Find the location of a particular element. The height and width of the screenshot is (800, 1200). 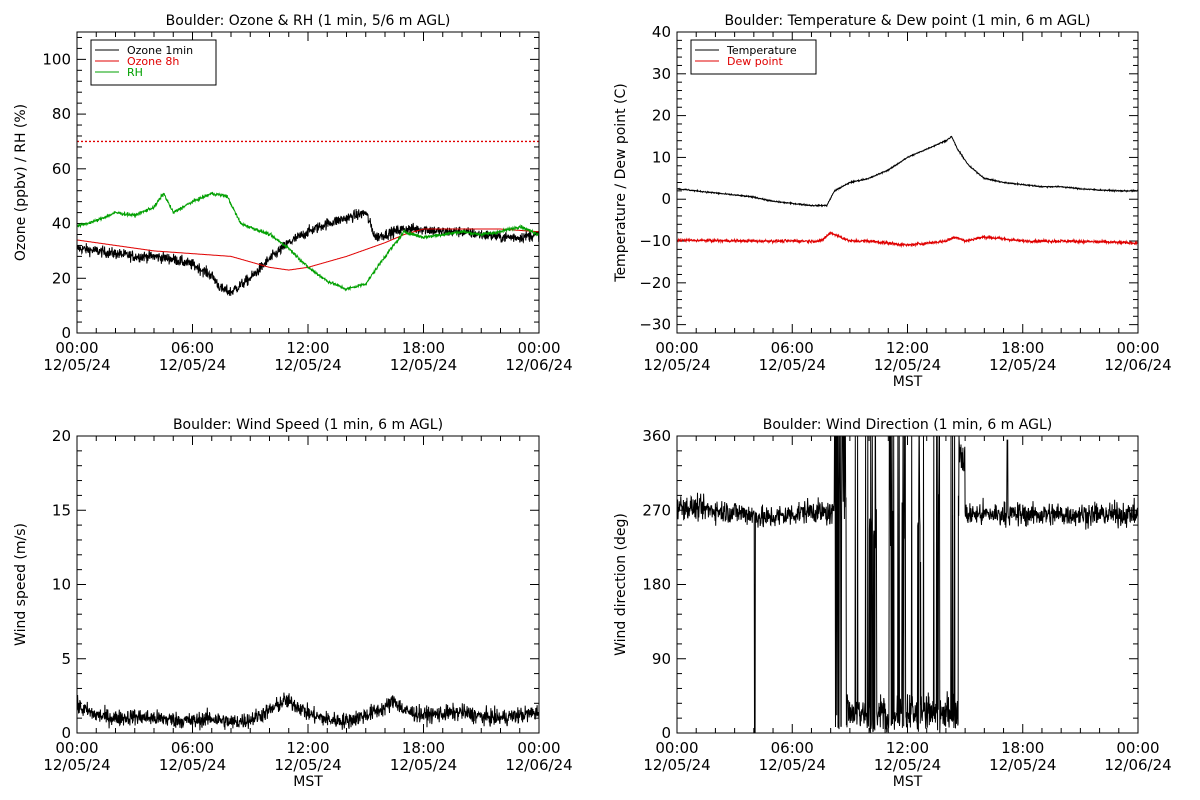

y-tick-label: 30 is located at coordinates (661, 74).